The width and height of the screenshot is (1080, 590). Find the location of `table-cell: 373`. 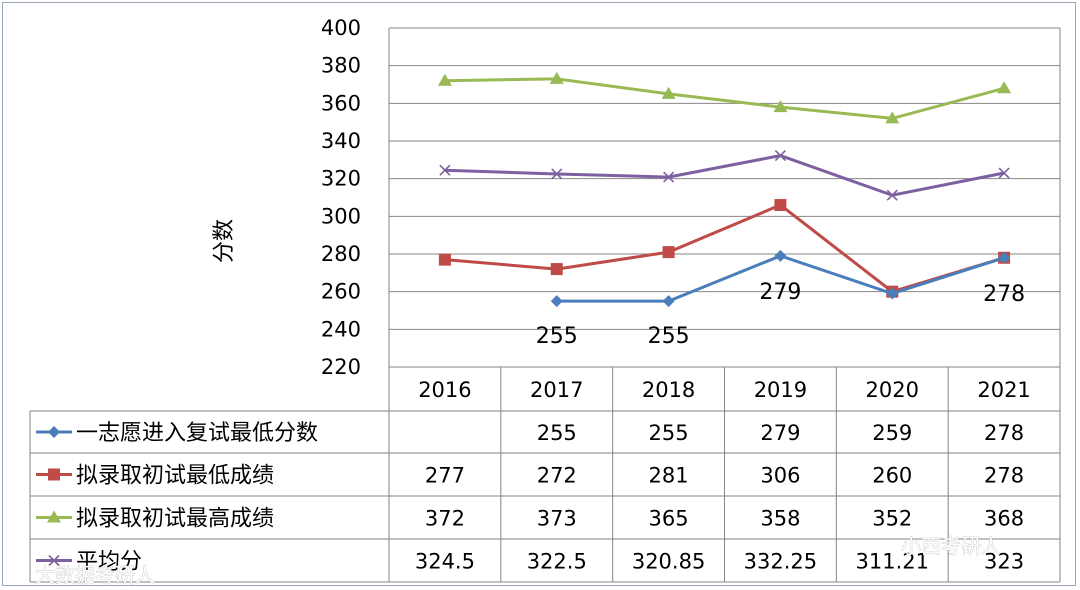

table-cell: 373 is located at coordinates (557, 519).